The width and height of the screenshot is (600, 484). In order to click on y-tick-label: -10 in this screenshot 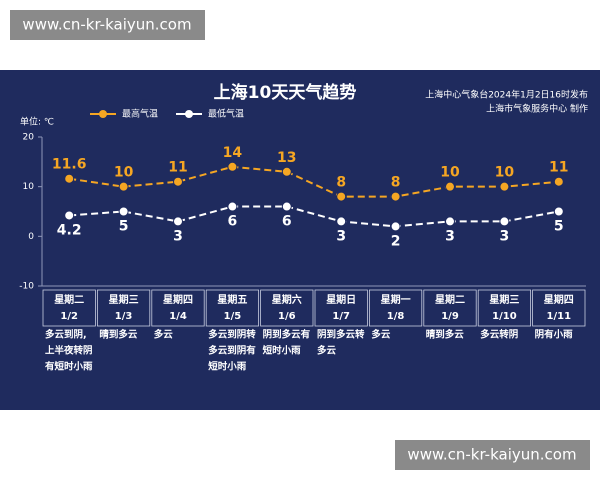, I will do `click(26, 287)`.